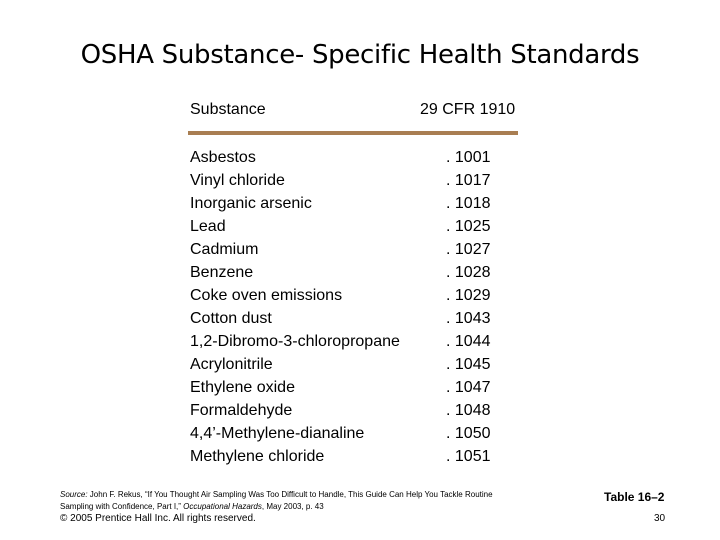 This screenshot has height=540, width=720. What do you see at coordinates (468, 318) in the screenshot?
I see `cfr-section: . 1043` at bounding box center [468, 318].